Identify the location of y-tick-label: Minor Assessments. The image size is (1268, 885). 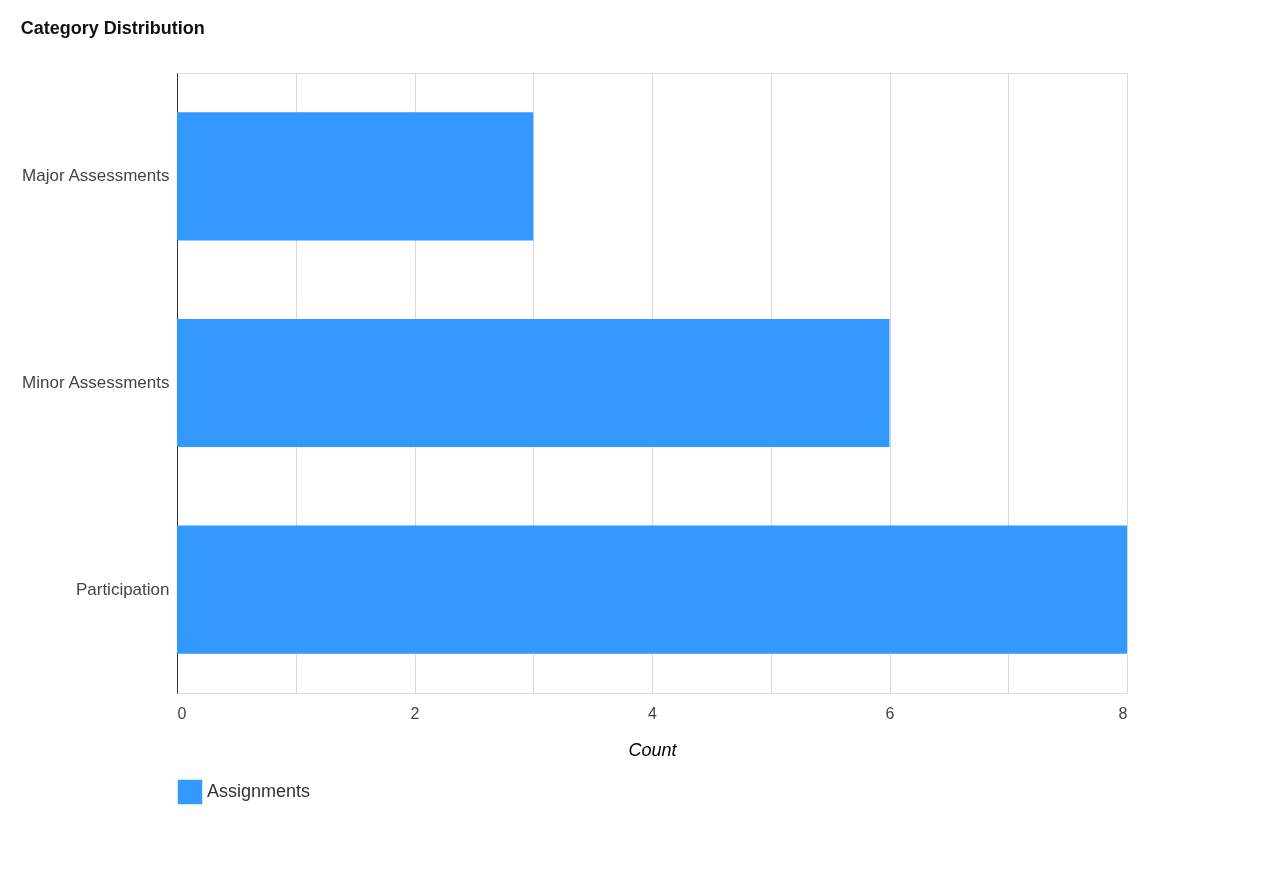
(96, 382).